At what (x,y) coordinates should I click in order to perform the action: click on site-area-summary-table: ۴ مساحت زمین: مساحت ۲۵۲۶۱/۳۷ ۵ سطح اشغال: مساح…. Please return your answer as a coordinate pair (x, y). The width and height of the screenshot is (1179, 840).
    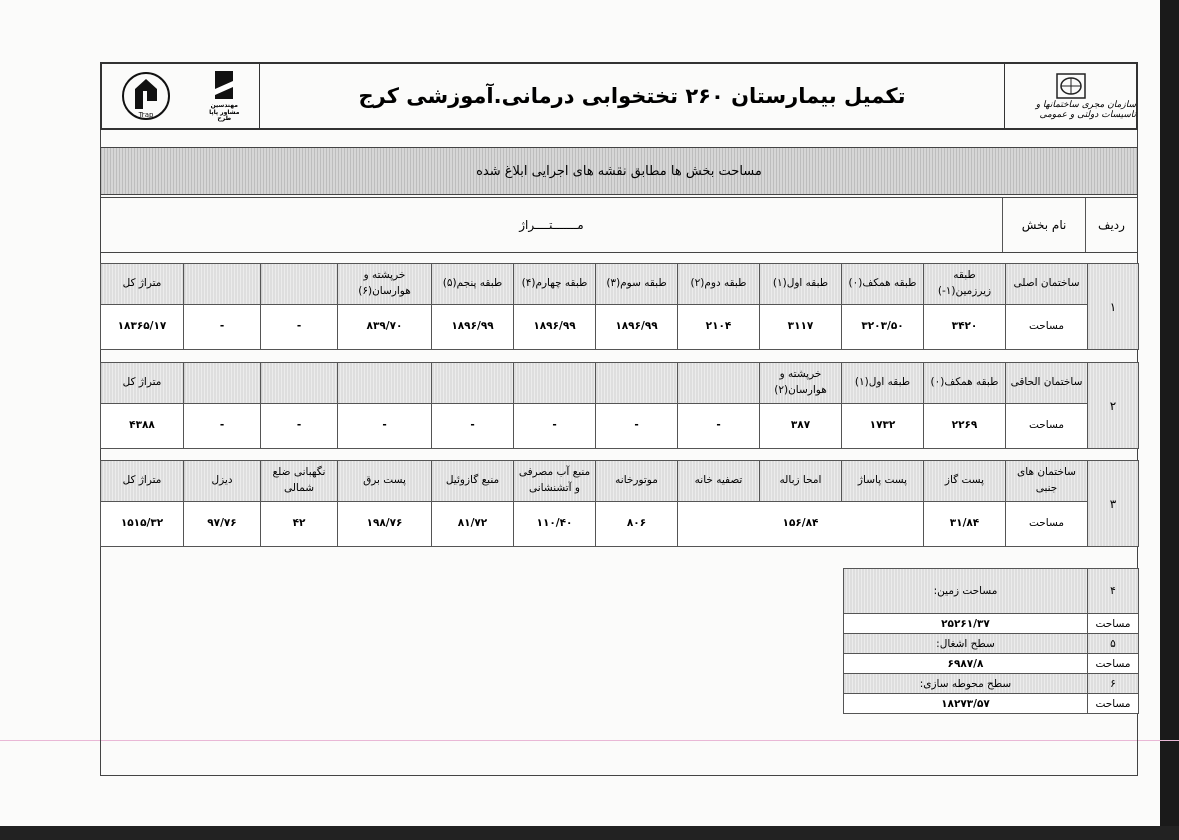
    Looking at the image, I should click on (991, 641).